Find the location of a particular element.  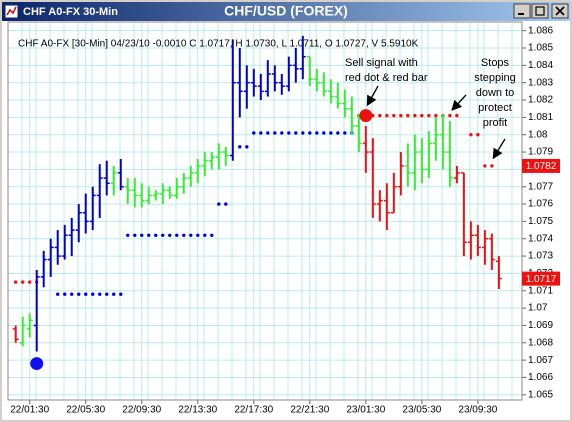

x-tick-label: 22/01:30 is located at coordinates (29, 410).